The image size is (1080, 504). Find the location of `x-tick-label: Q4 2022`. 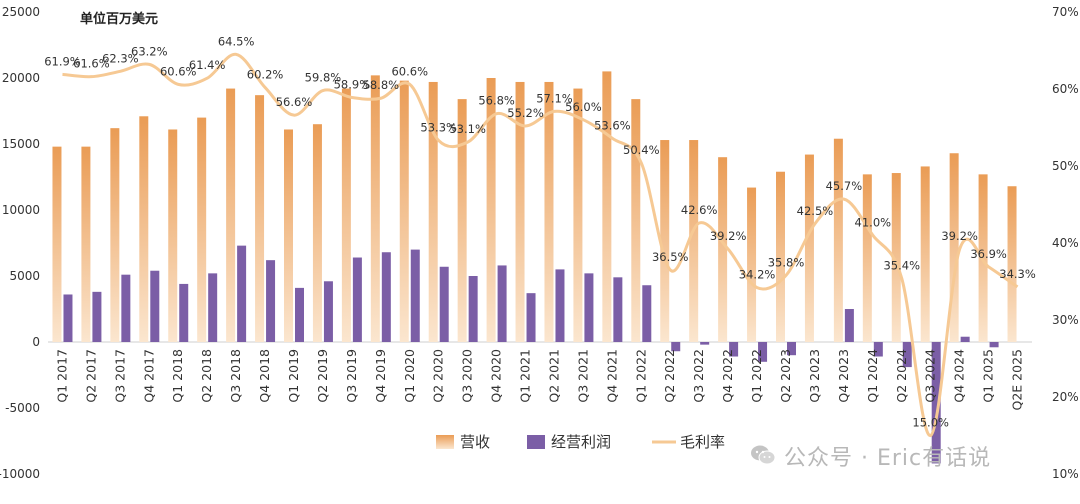

x-tick-label: Q4 2022 is located at coordinates (727, 376).